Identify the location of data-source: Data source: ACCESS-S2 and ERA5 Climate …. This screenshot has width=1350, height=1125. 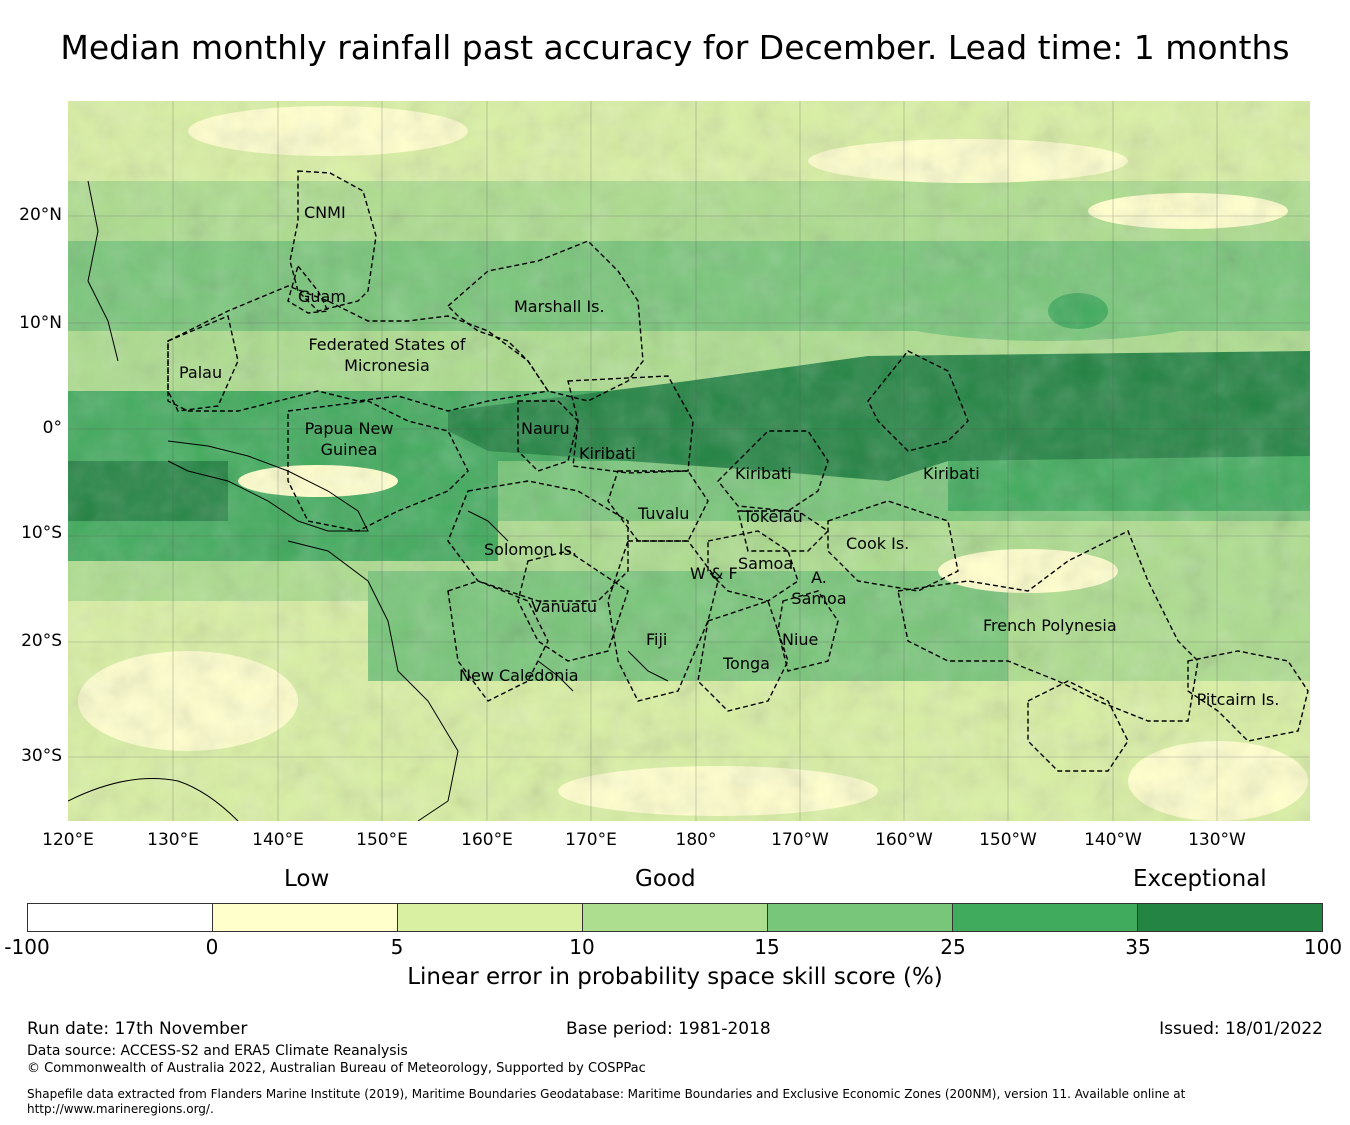
(217, 1051).